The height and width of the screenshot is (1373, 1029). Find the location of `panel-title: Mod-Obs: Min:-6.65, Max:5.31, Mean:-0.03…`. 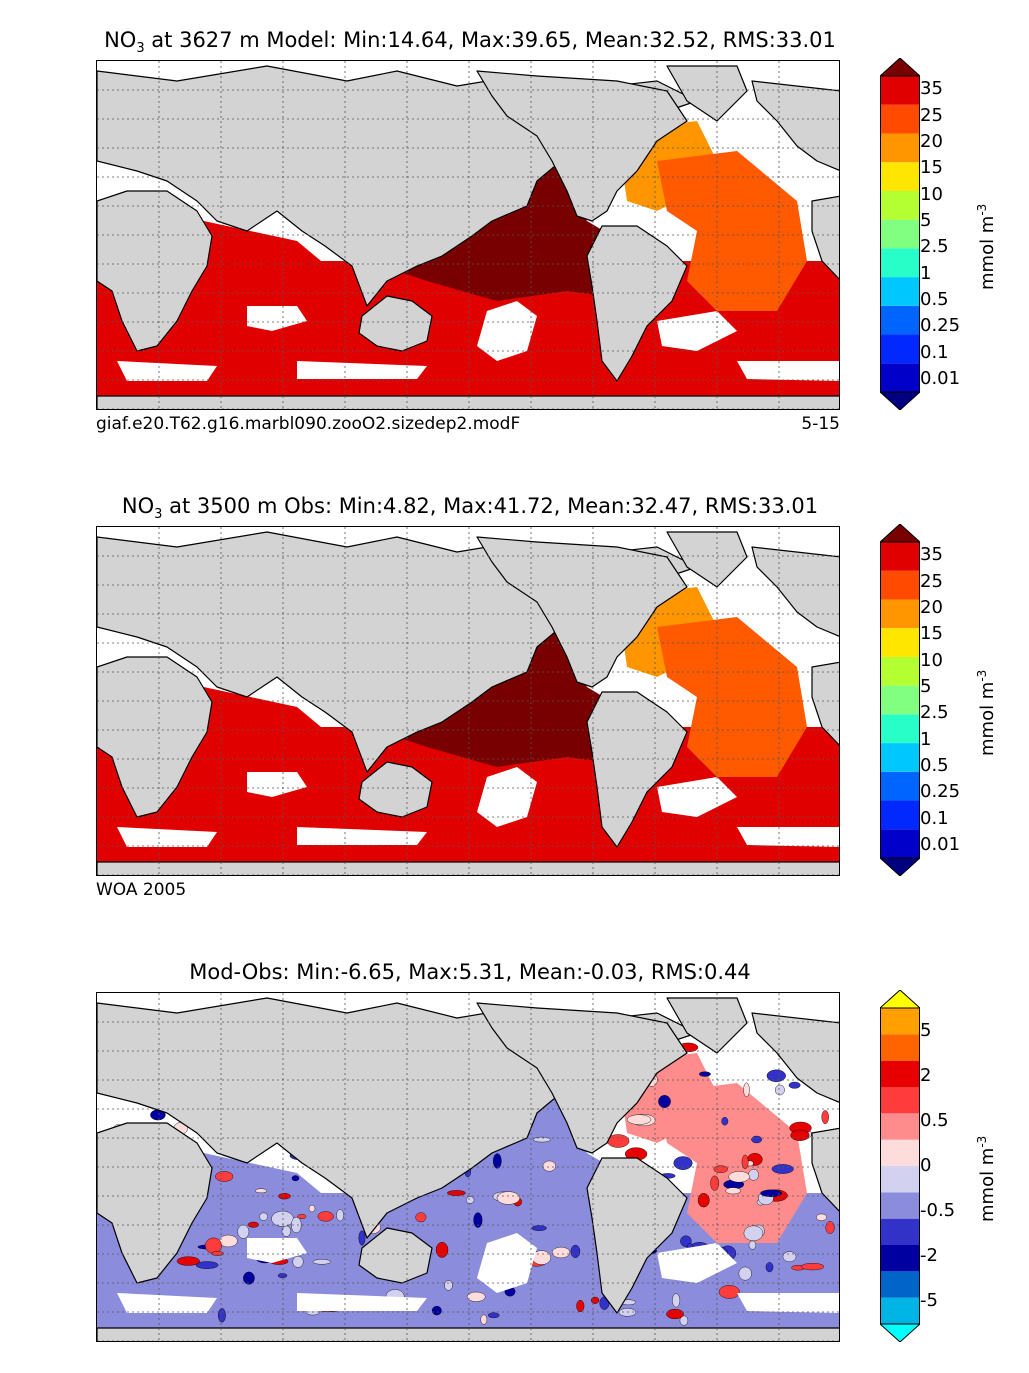

panel-title: Mod-Obs: Min:-6.65, Max:5.31, Mean:-0.03… is located at coordinates (470, 972).